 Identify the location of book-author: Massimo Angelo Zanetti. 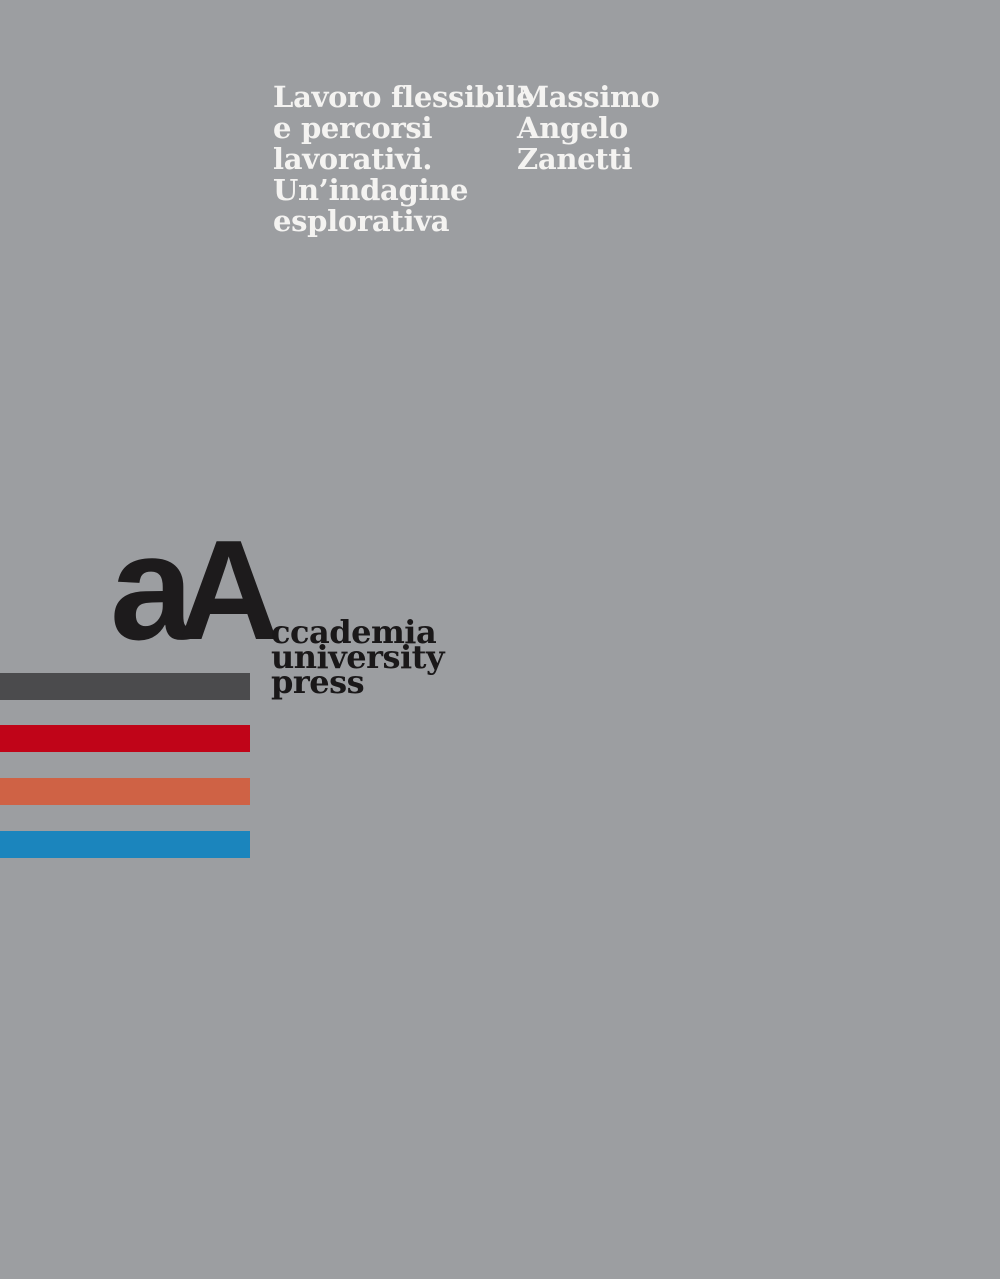
(588, 128).